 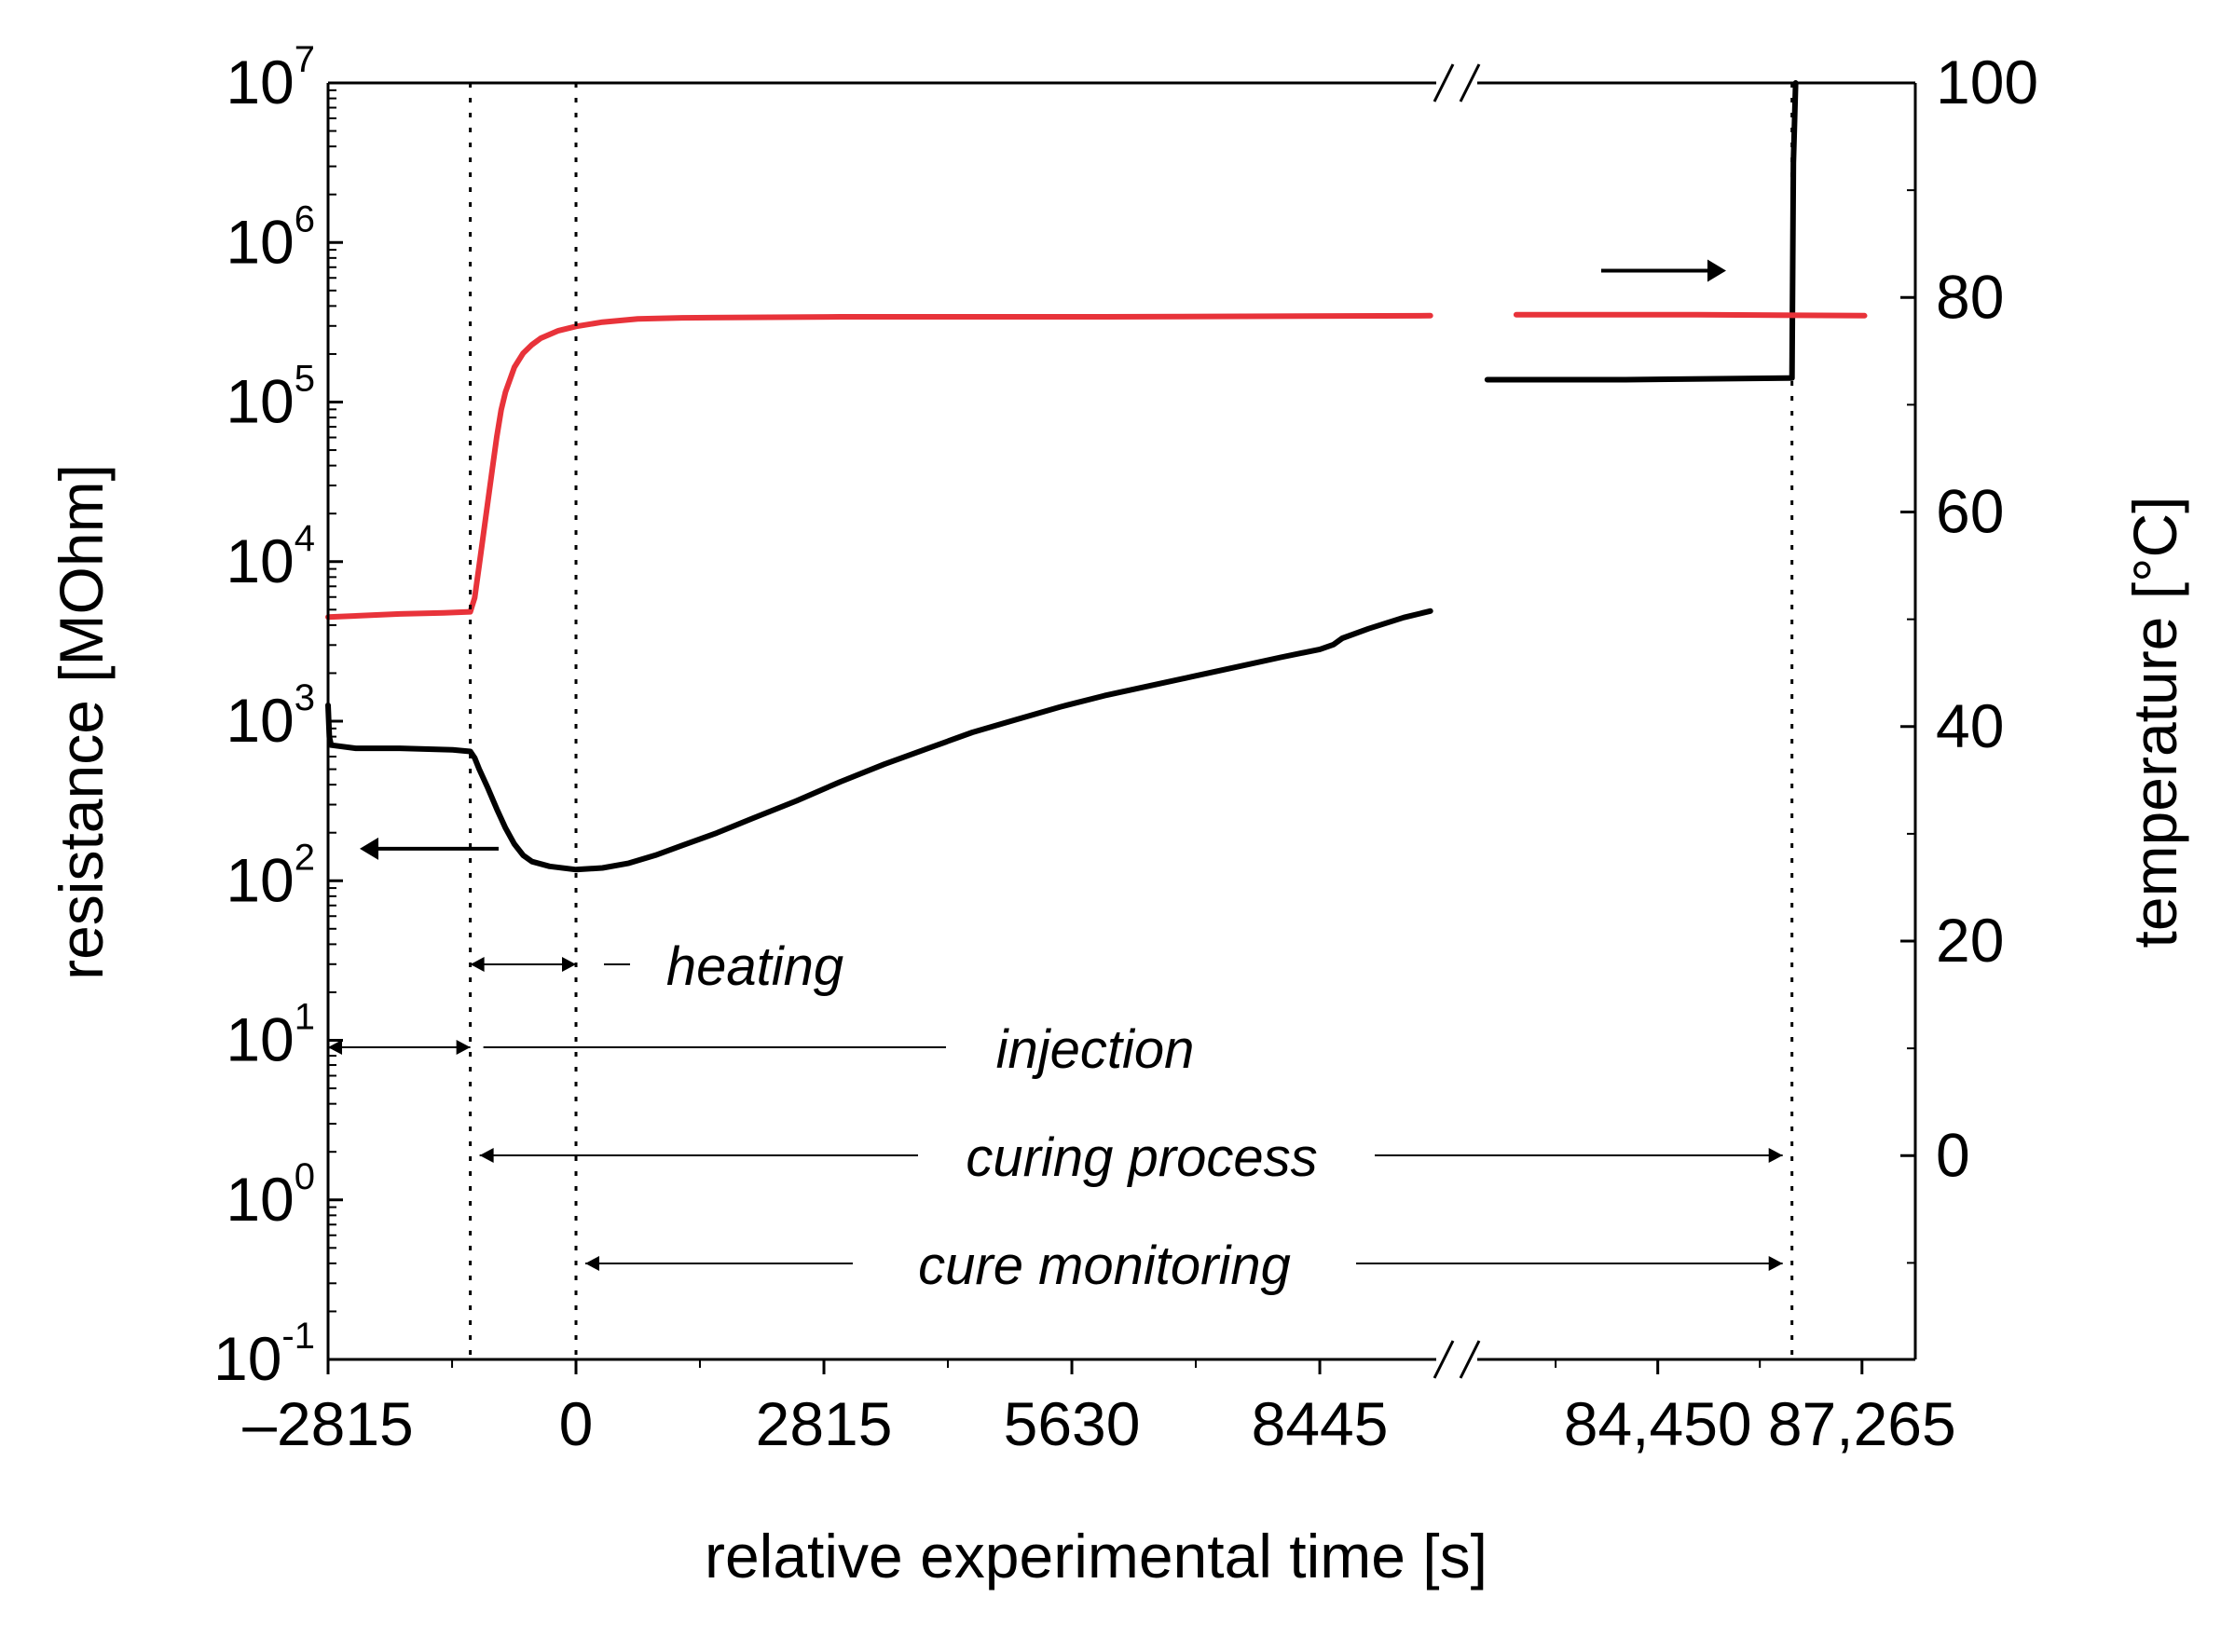 What do you see at coordinates (1775, 1263) in the screenshot?
I see `monitoring-arrow-right` at bounding box center [1775, 1263].